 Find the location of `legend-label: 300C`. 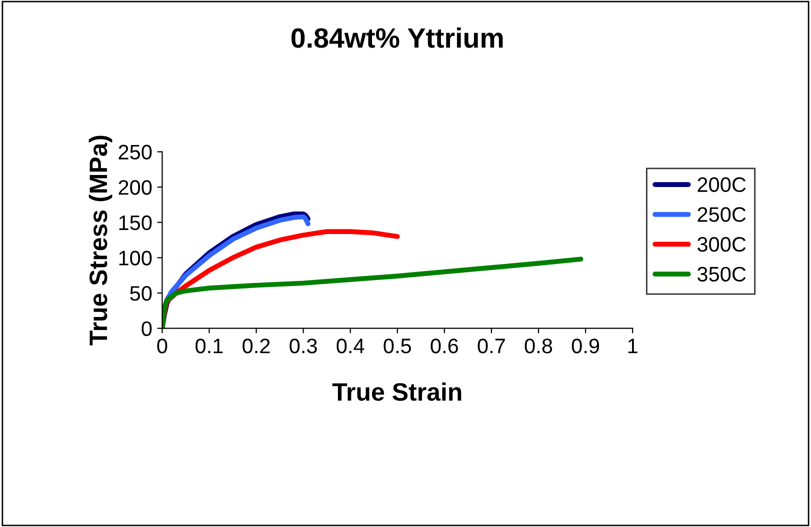

legend-label: 300C is located at coordinates (721, 244).